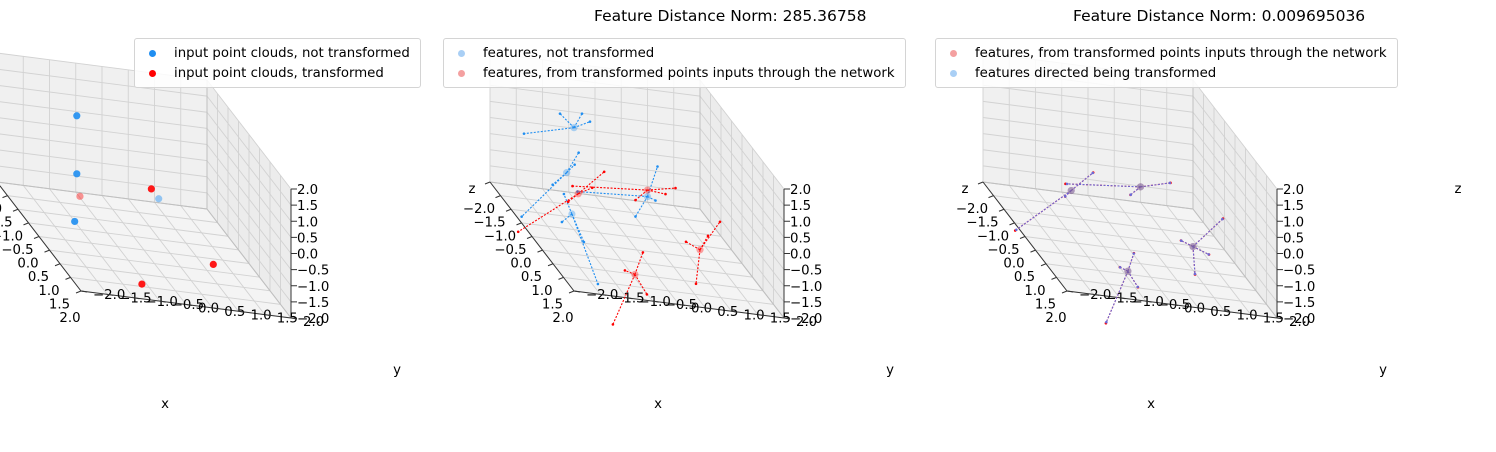  I want to click on y-tick-label: −1.0, so click(1148, 302).